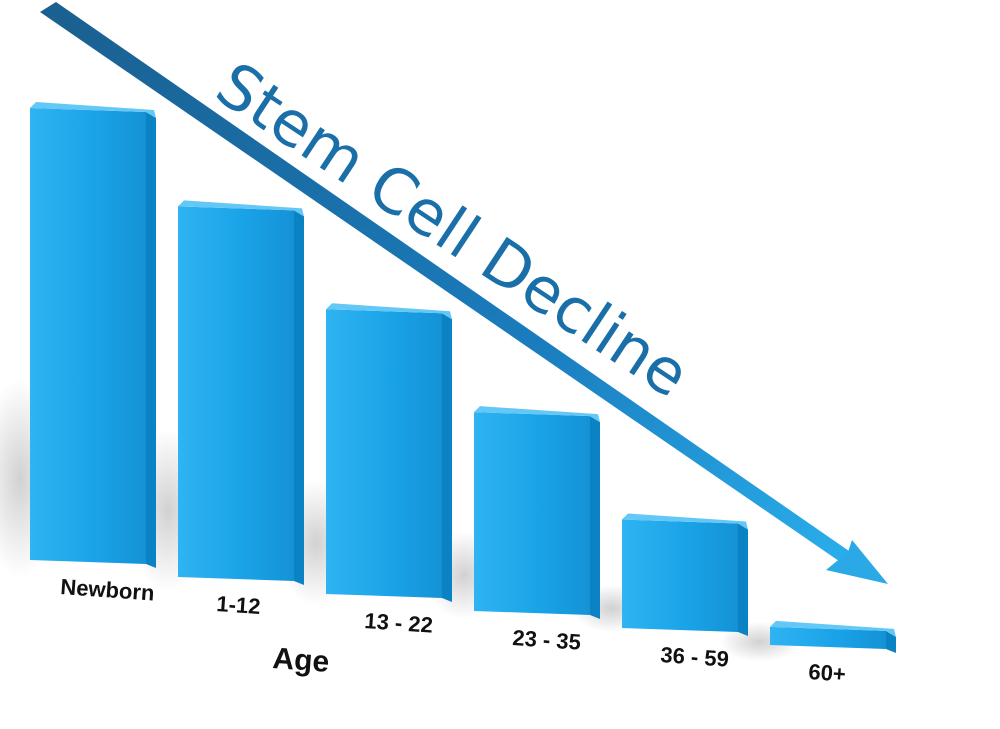  I want to click on x-tick-label: Newborn, so click(108, 590).